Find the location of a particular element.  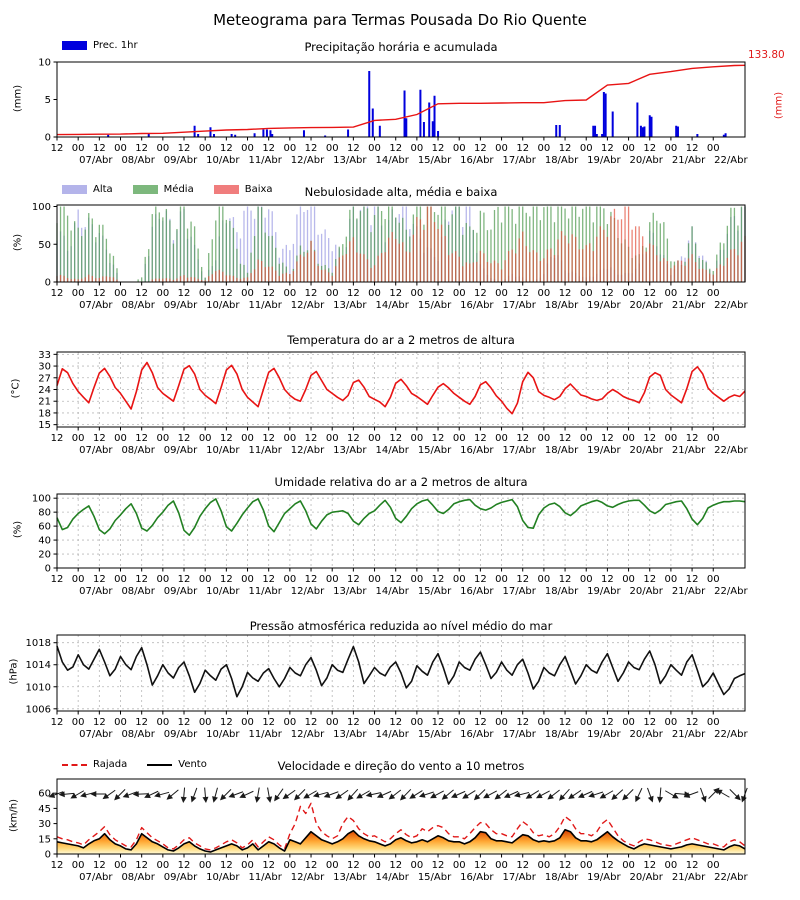

svg-text: 07/Abr is located at coordinates (96, 591).